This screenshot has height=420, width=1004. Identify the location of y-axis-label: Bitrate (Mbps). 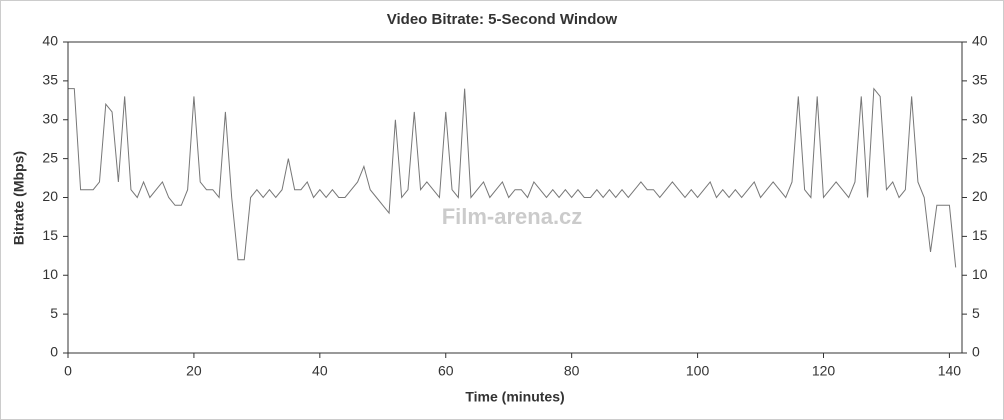
(19, 198).